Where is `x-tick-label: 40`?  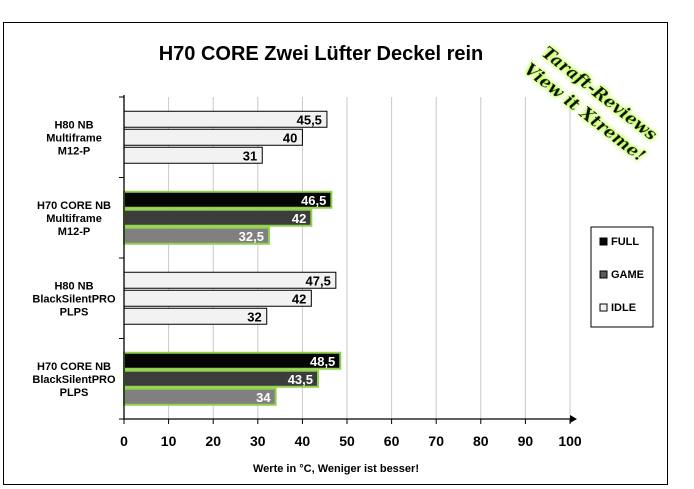 x-tick-label: 40 is located at coordinates (303, 441).